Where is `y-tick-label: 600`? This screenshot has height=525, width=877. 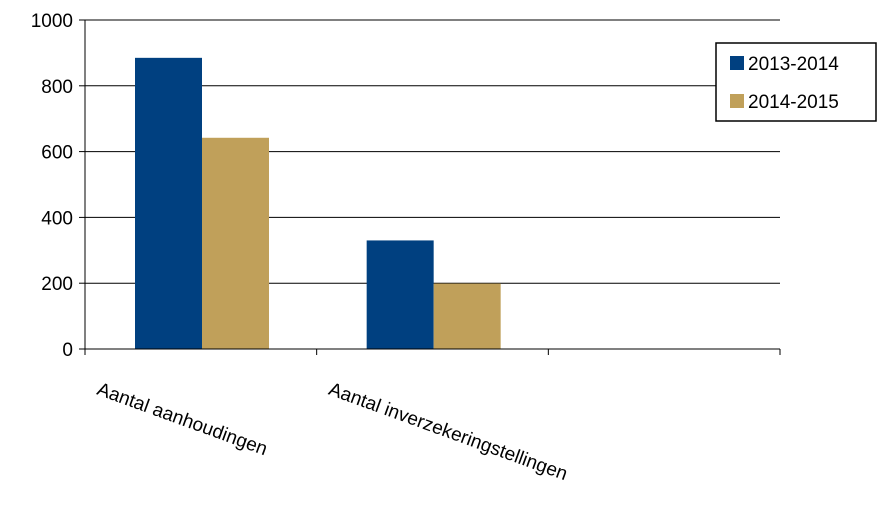
y-tick-label: 600 is located at coordinates (57, 153).